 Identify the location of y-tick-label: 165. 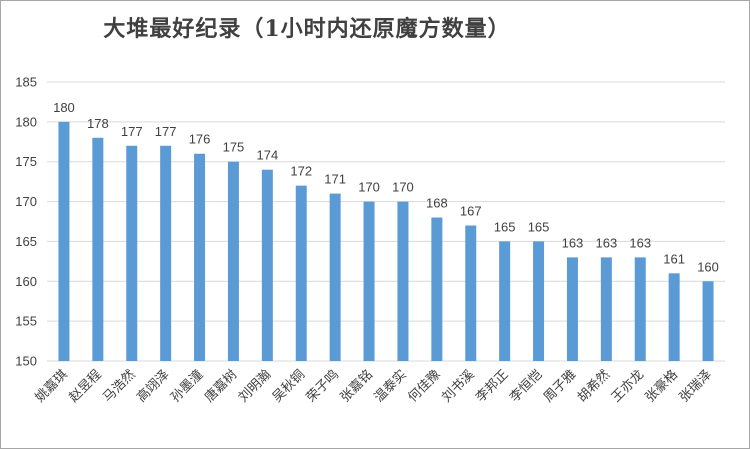
(26, 241).